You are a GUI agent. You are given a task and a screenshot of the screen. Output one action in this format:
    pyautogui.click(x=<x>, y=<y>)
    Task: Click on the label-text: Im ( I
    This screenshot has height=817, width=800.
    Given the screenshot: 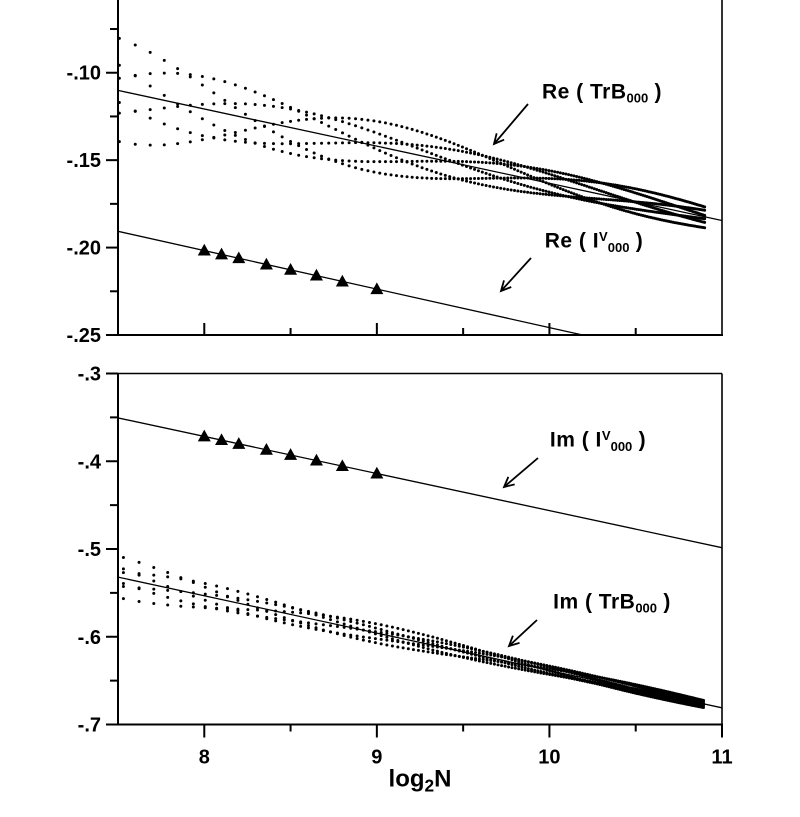 What is the action you would take?
    pyautogui.click(x=575, y=440)
    